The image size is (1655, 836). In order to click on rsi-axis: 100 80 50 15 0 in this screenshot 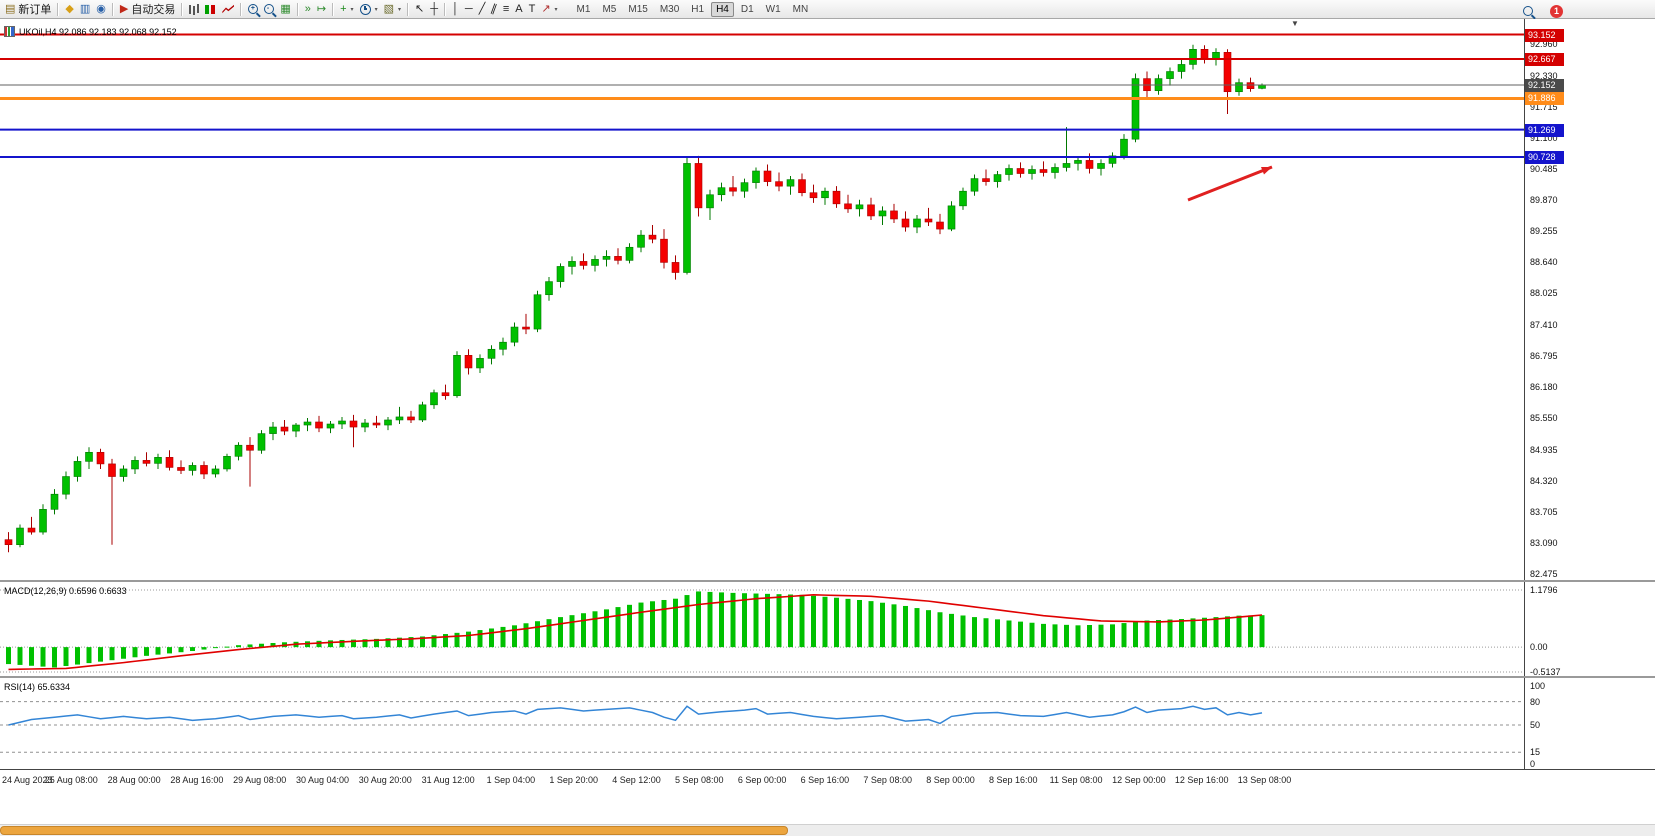, I will do `click(1589, 723)`.